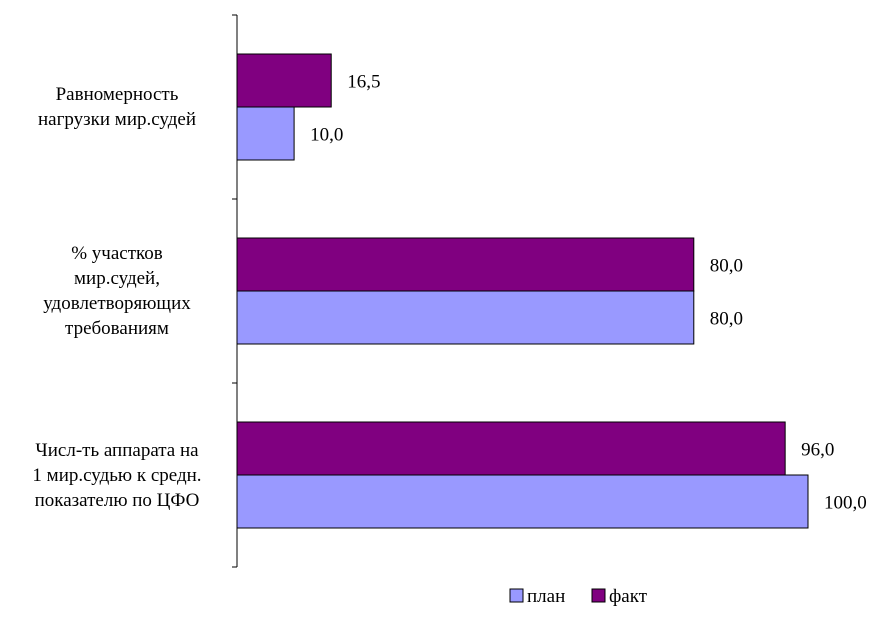  What do you see at coordinates (117, 303) in the screenshot?
I see `category-label-line: удовлетворяющих` at bounding box center [117, 303].